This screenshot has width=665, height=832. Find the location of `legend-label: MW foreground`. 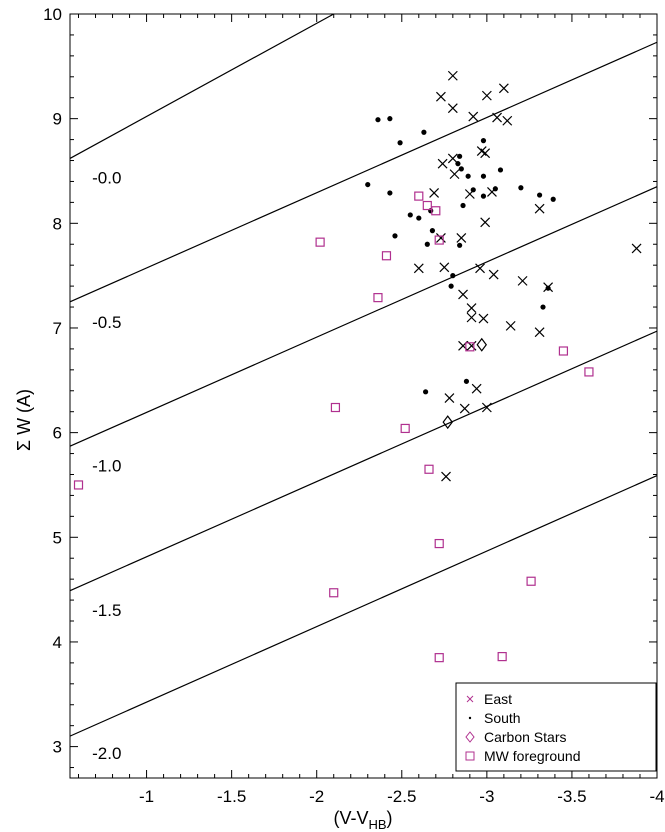

legend-label: MW foreground is located at coordinates (532, 756).